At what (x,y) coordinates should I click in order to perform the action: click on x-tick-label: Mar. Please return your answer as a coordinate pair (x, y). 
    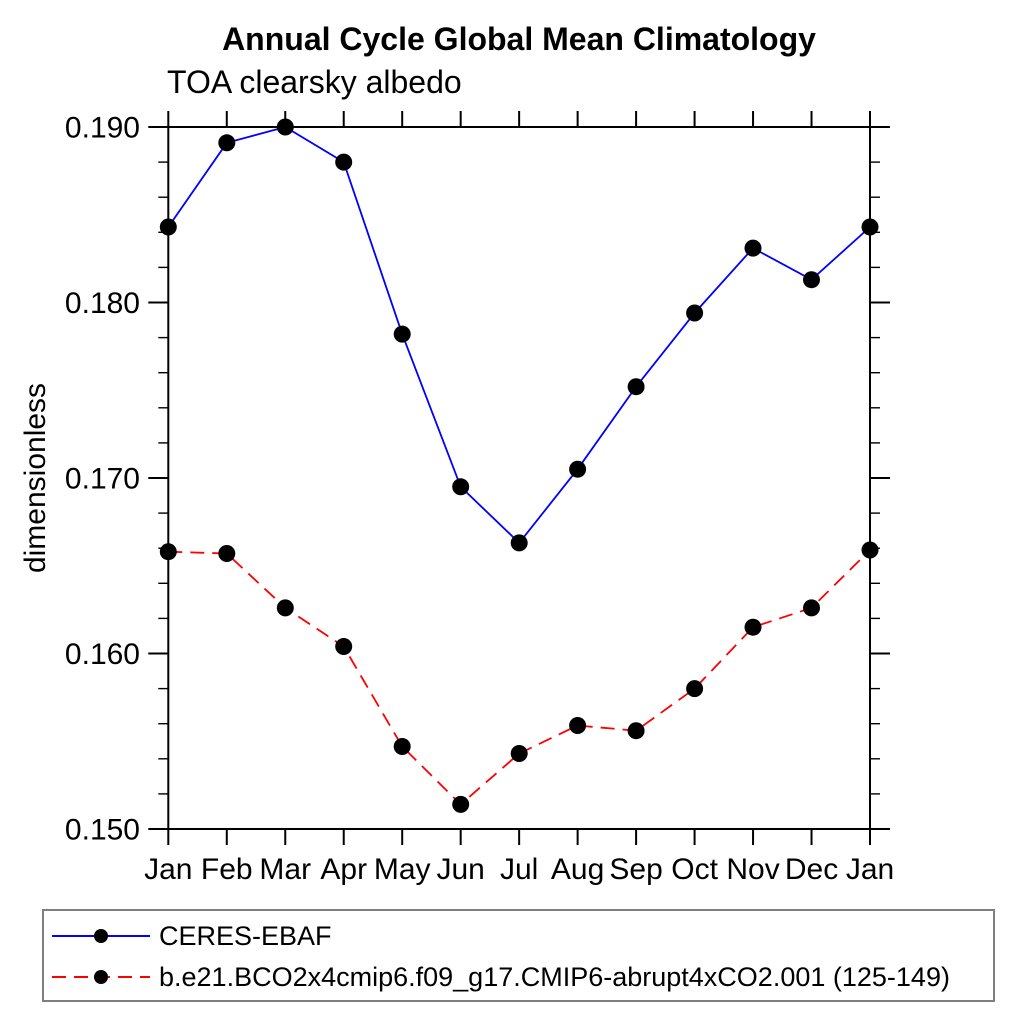
    Looking at the image, I should click on (285, 869).